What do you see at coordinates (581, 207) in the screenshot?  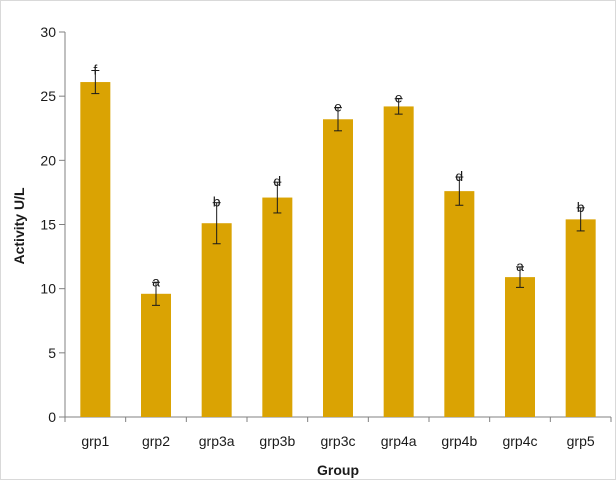 I see `significance-label-grp5: b` at bounding box center [581, 207].